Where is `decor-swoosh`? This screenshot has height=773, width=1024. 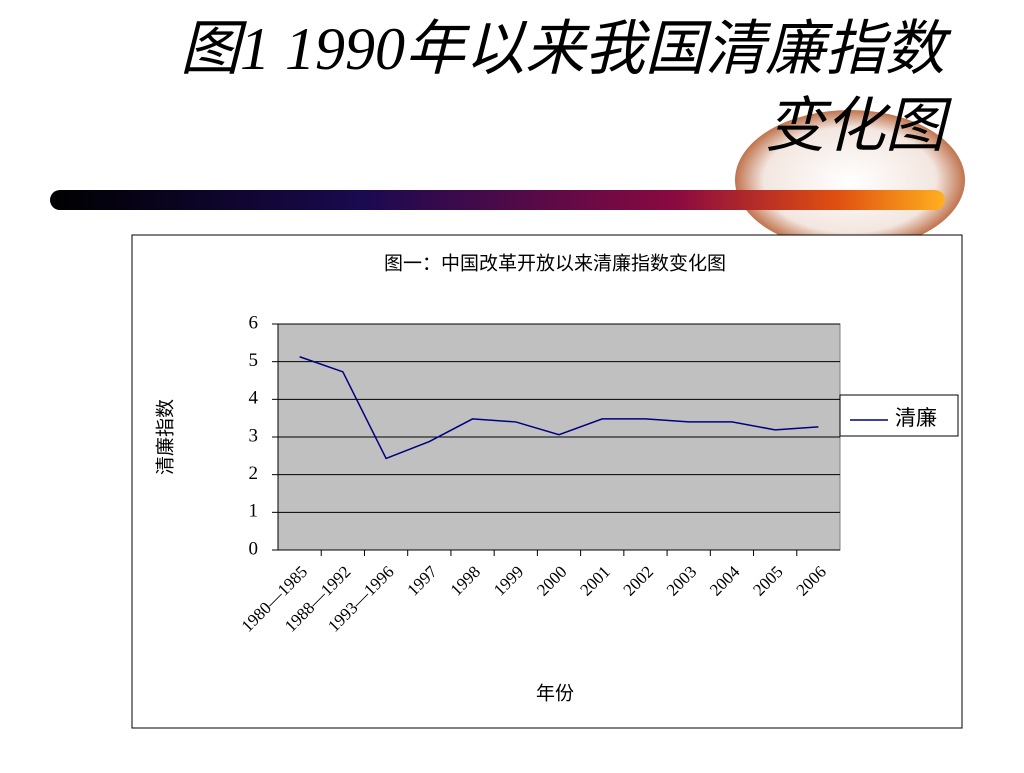
decor-swoosh is located at coordinates (850, 180).